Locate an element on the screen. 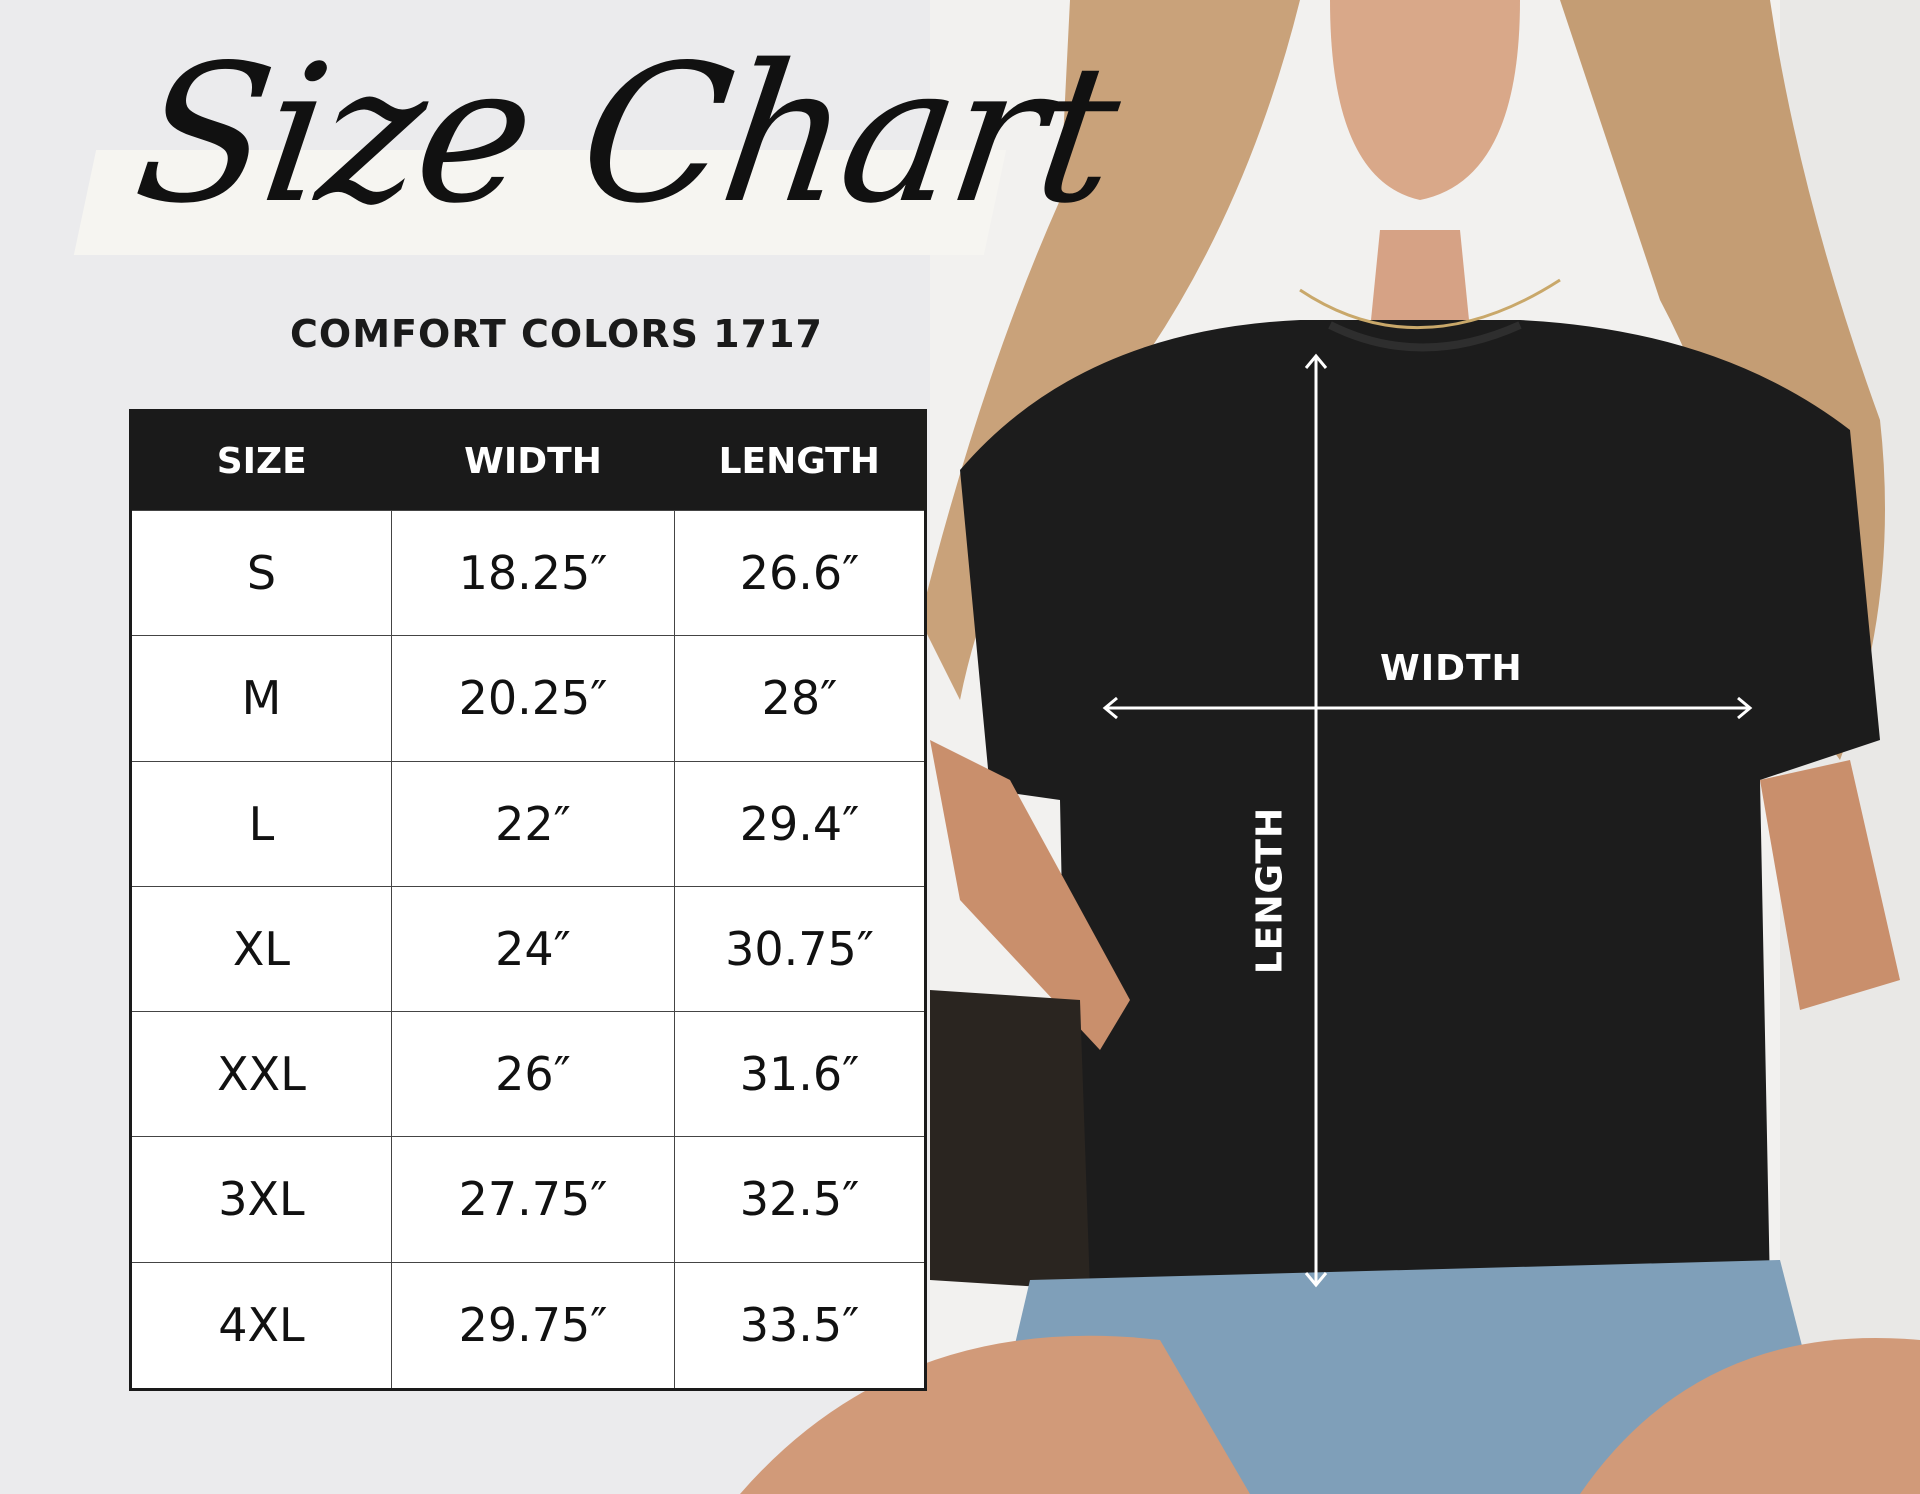 This screenshot has height=1494, width=1920. cell-width: 29.75″ is located at coordinates (533, 1325).